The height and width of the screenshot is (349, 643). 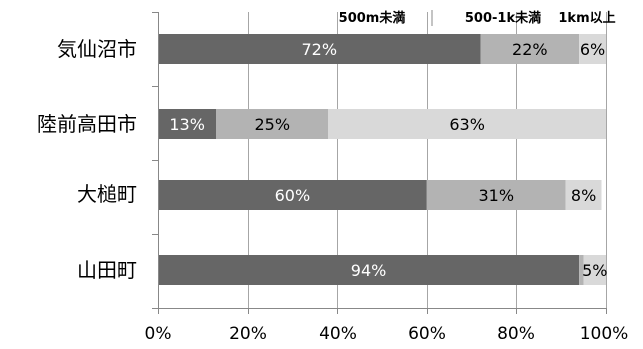 I want to click on x-tick-label: 60%, so click(x=427, y=334).